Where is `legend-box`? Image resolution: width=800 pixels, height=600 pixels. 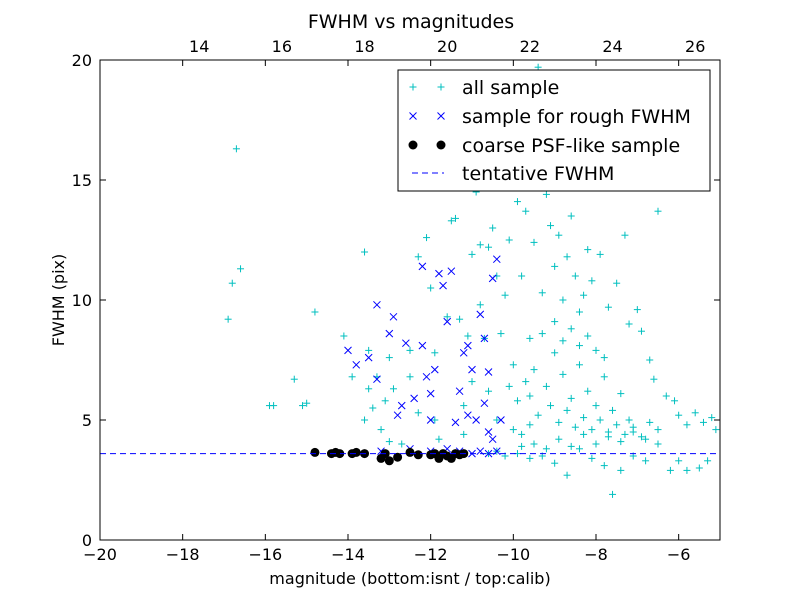
legend-box is located at coordinates (554, 130).